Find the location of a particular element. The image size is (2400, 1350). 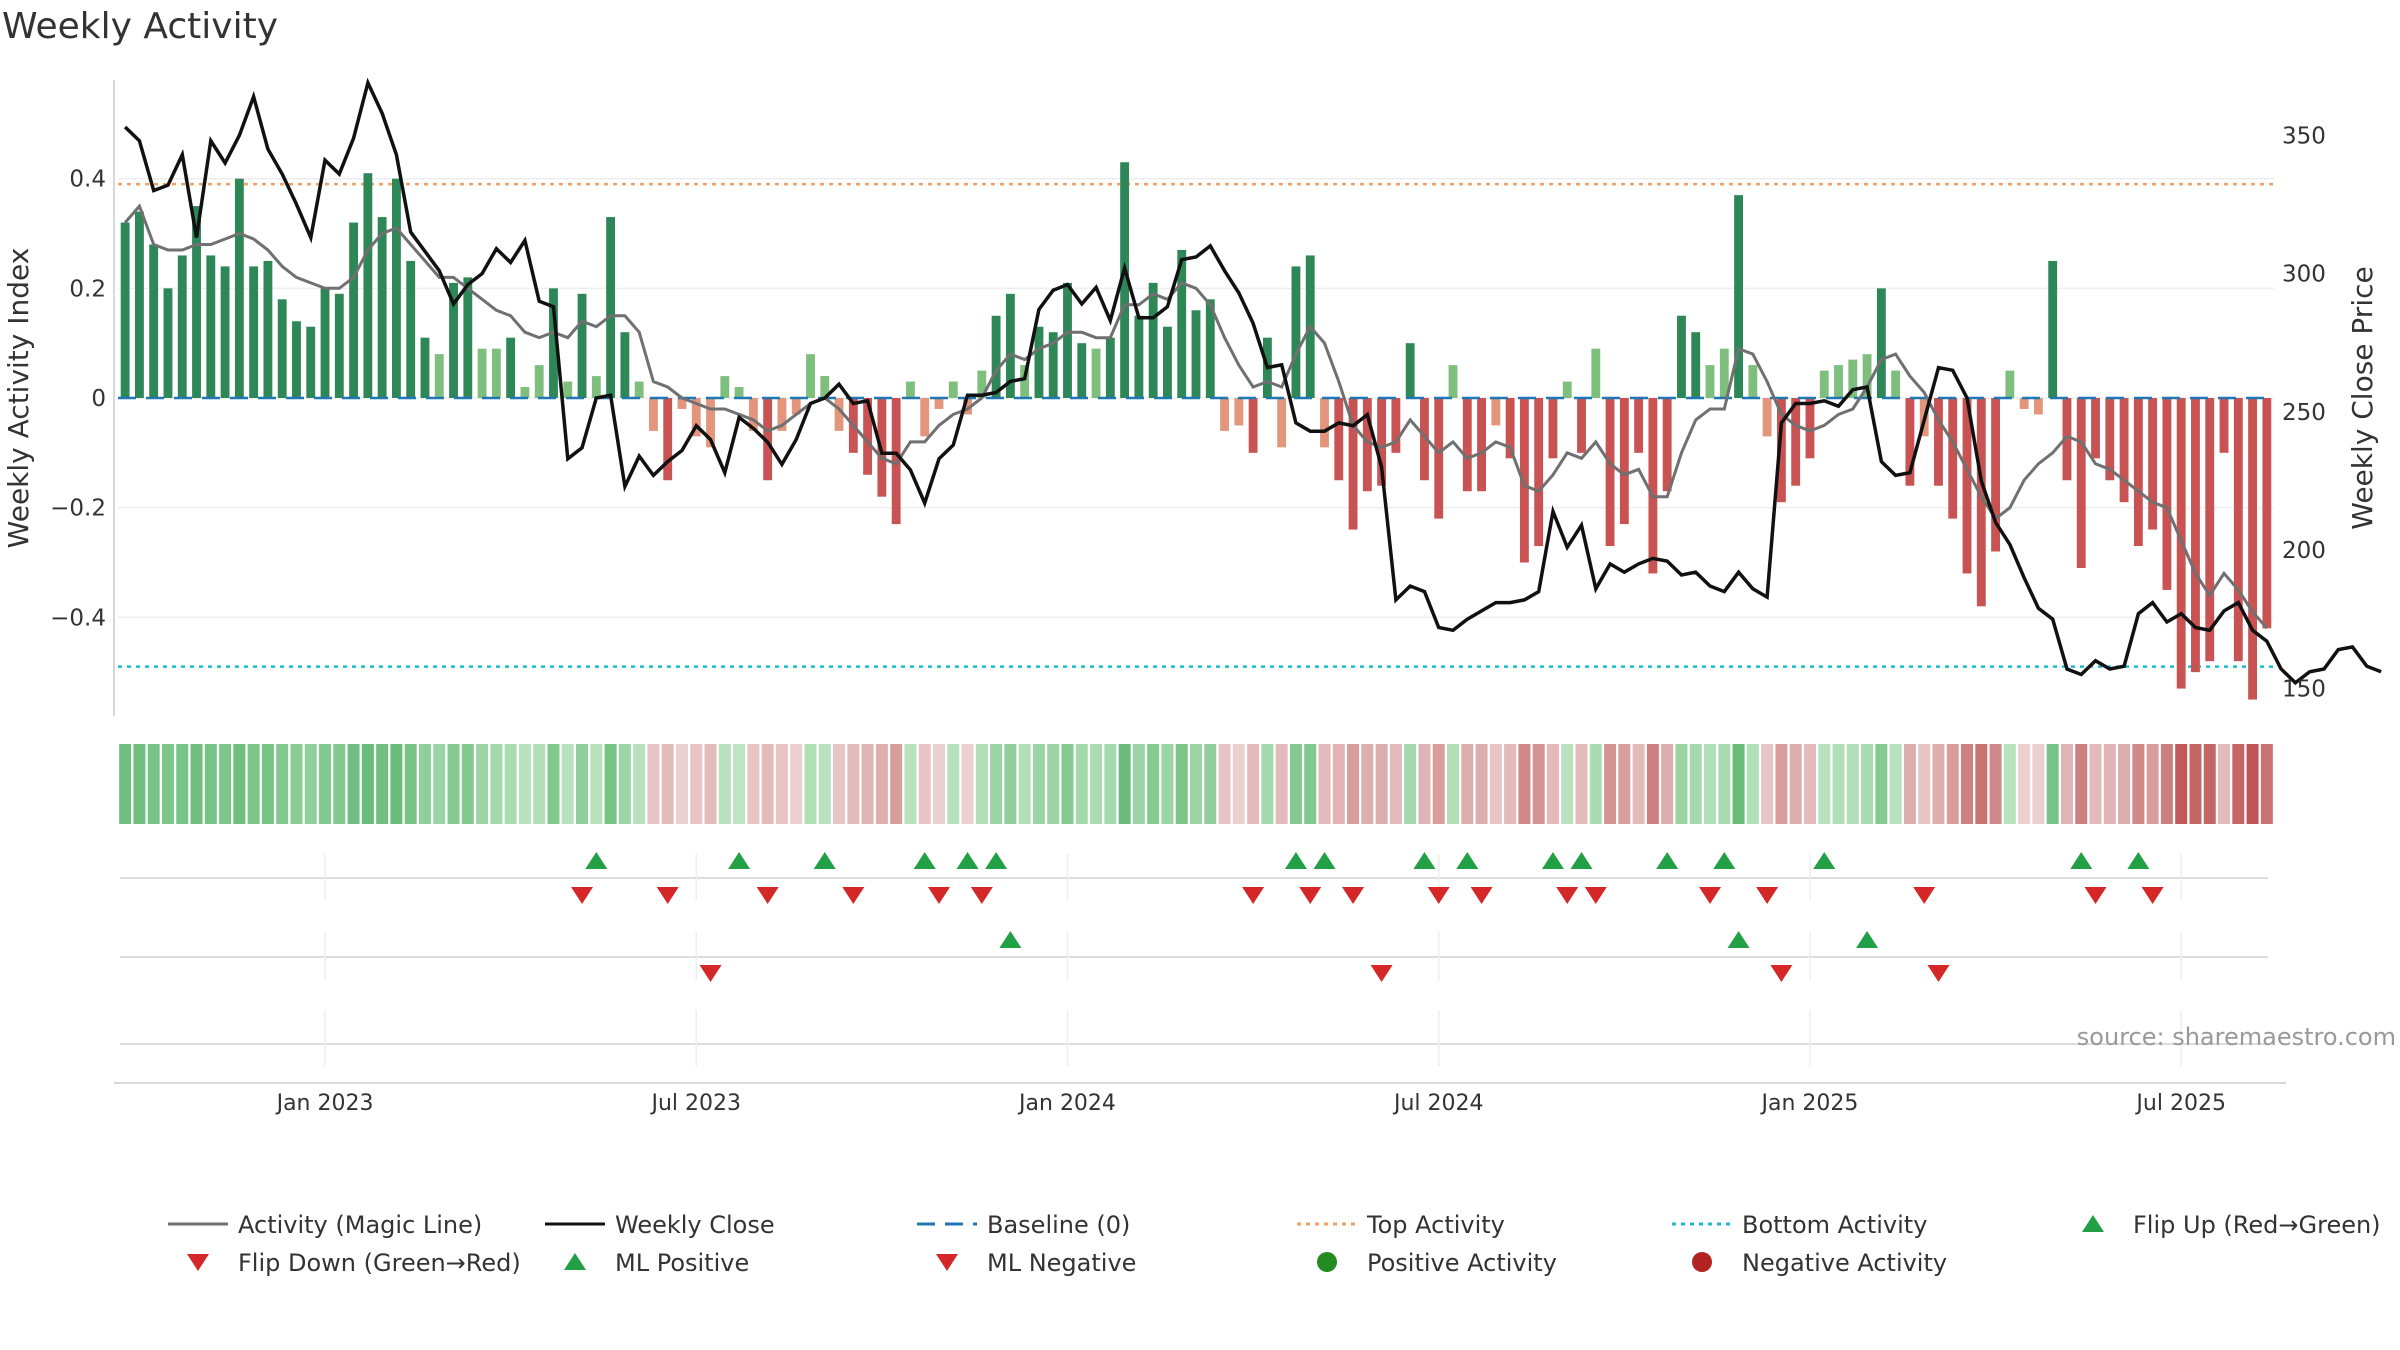

y-tick-label-4: −0.4 is located at coordinates (78, 618).